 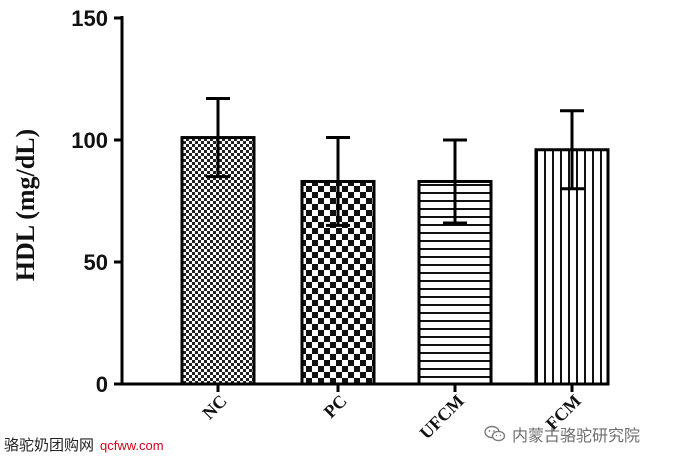 I want to click on y-tick-label: 0, so click(x=102, y=384).